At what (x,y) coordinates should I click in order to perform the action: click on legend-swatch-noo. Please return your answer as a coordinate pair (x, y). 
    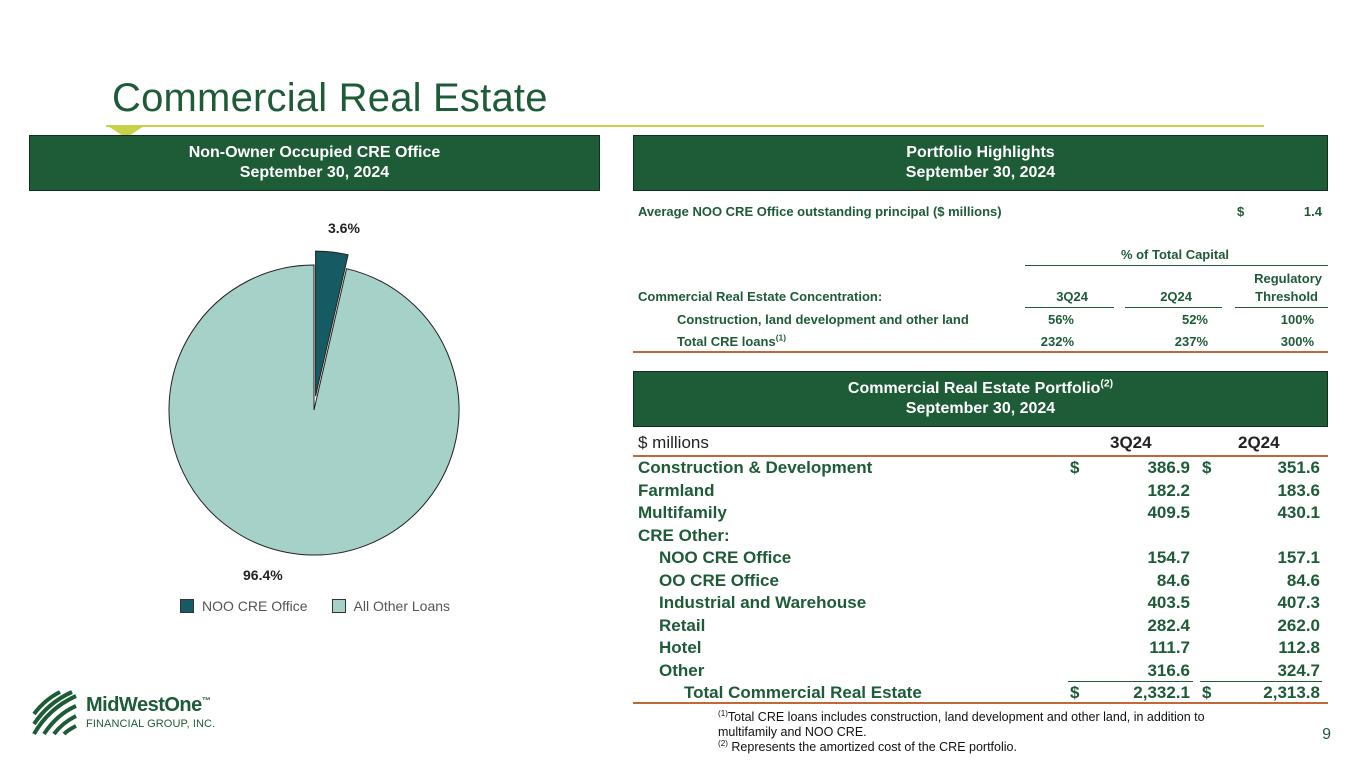
    Looking at the image, I should click on (187, 606).